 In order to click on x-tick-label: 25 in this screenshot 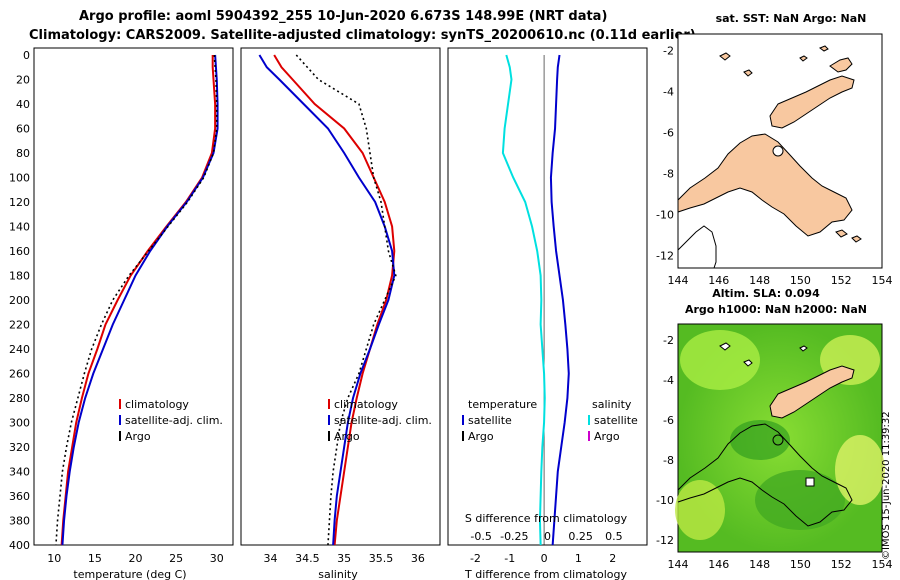, I will do `click(176, 558)`.